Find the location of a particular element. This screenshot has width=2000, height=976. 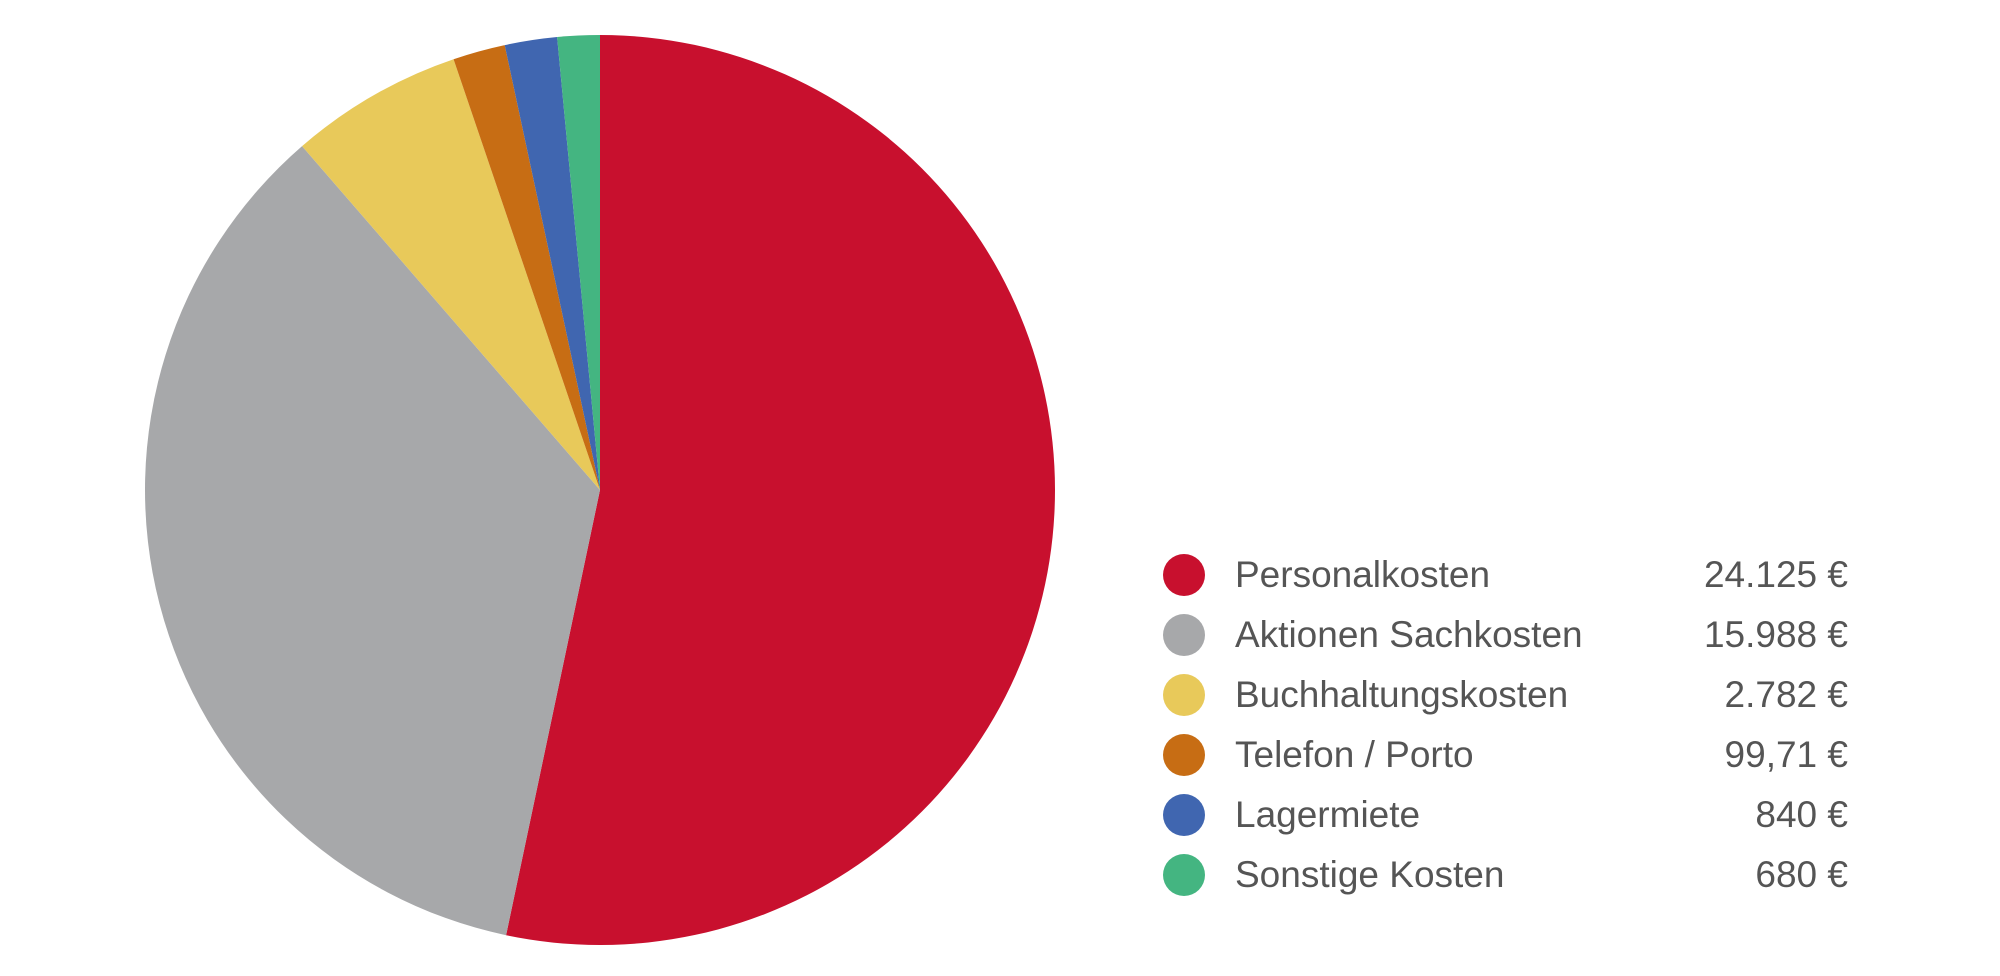

legend-label: Buchhaltungskosten is located at coordinates (1402, 694).